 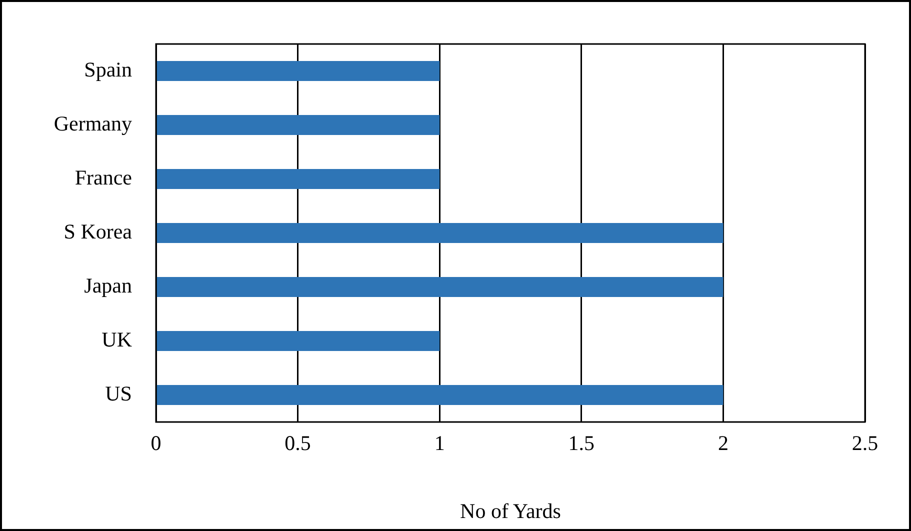 What do you see at coordinates (297, 443) in the screenshot?
I see `x-tick-label: 0.5` at bounding box center [297, 443].